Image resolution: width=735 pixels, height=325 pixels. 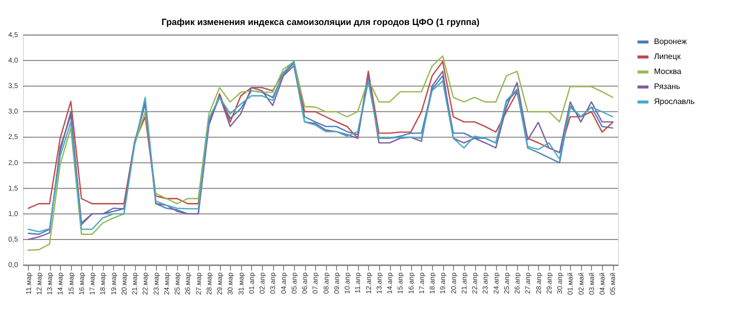 What do you see at coordinates (668, 71) in the screenshot?
I see `legend-label: Москва` at bounding box center [668, 71].